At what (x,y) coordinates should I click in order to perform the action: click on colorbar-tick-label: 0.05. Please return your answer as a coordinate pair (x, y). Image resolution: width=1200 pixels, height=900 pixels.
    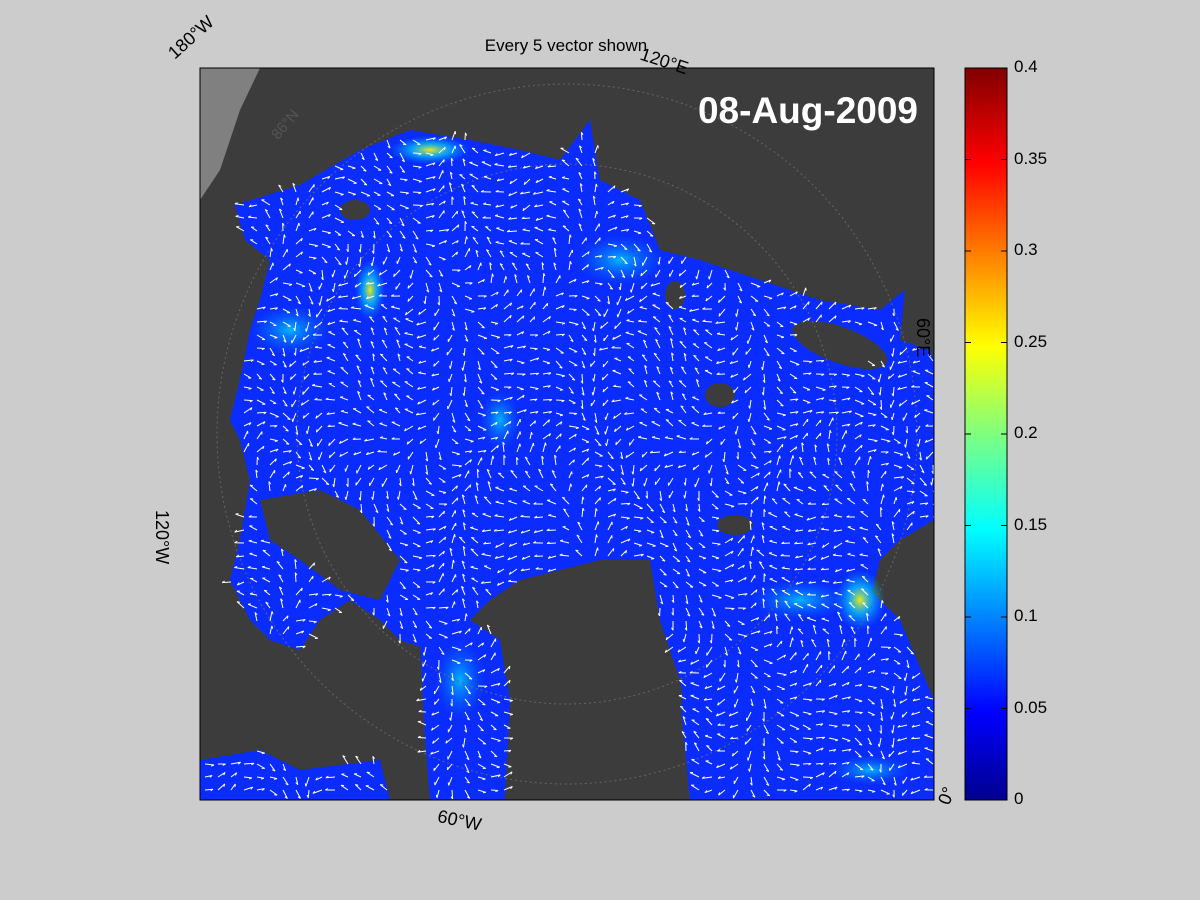
    Looking at the image, I should click on (1031, 707).